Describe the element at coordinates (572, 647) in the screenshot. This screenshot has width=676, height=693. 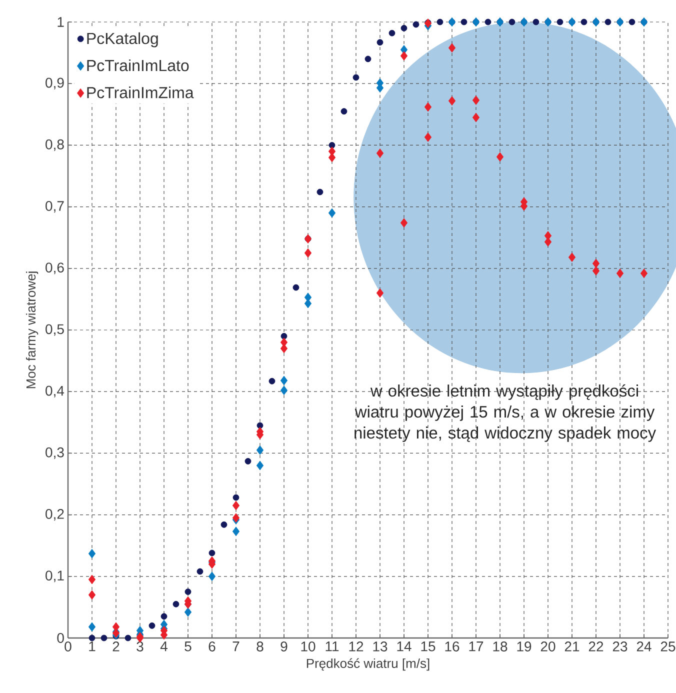
I see `x-tick-label: 21` at that location.